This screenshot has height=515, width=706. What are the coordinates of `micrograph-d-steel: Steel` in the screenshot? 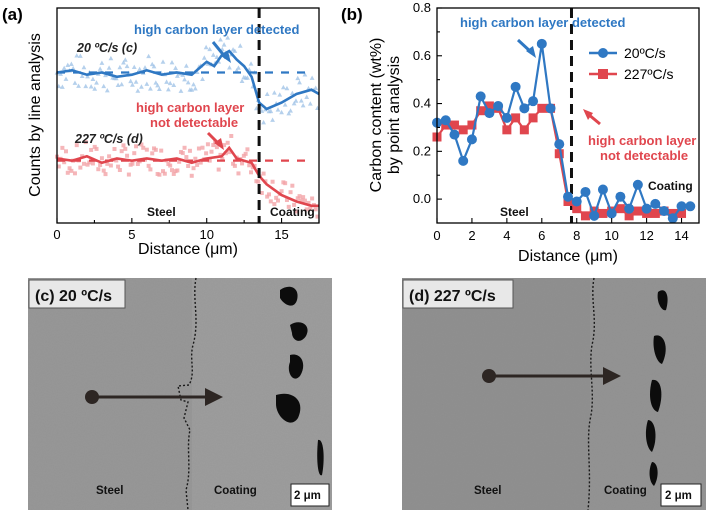 It's located at (488, 491).